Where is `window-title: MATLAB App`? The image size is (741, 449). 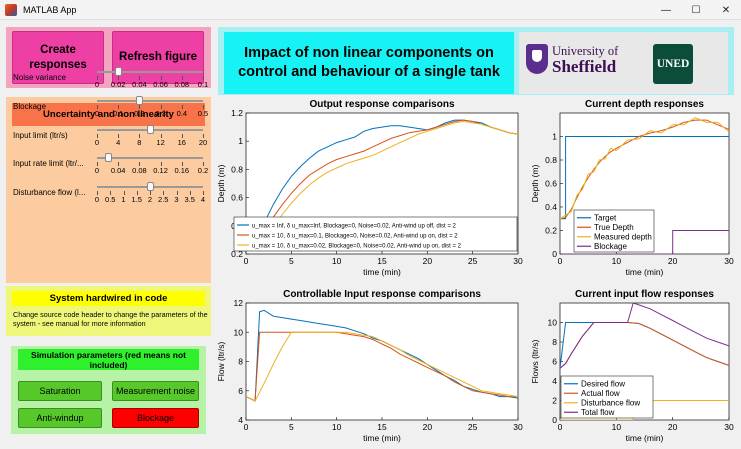 window-title: MATLAB App is located at coordinates (50, 9).